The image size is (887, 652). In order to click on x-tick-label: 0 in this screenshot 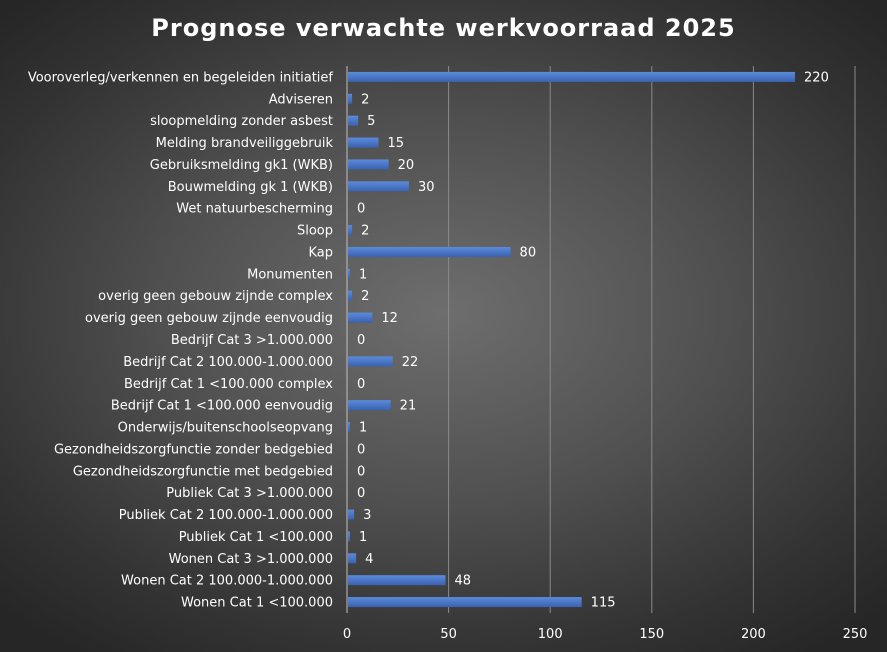, I will do `click(347, 634)`.